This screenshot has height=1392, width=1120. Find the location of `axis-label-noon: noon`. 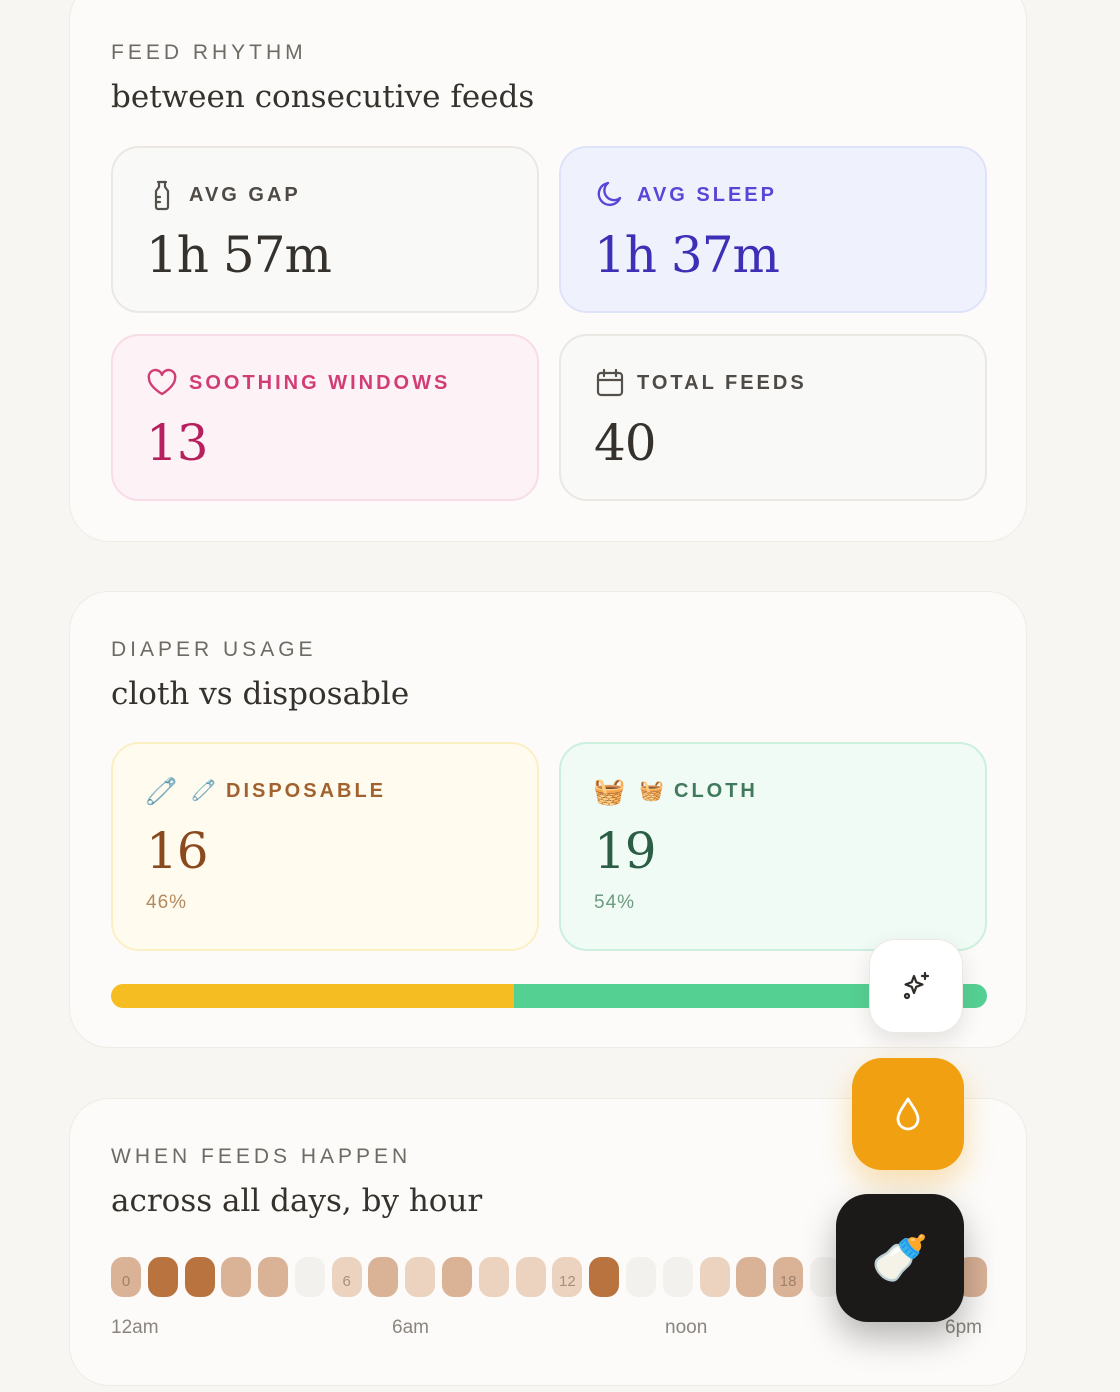

axis-label-noon: noon is located at coordinates (686, 1327).